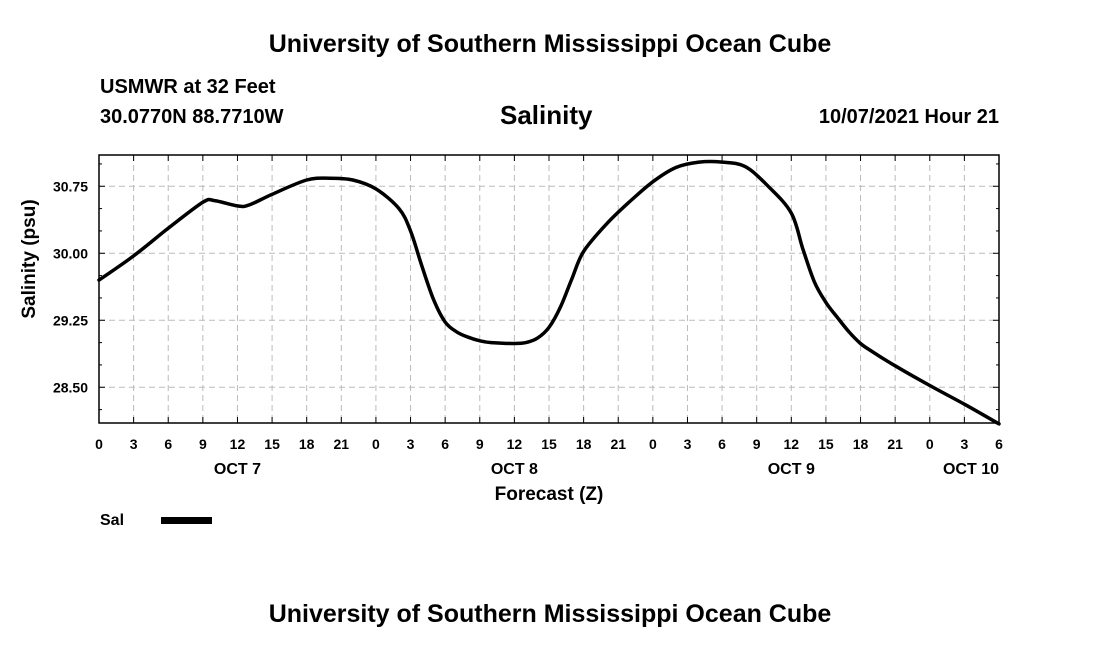 This screenshot has width=1100, height=650. What do you see at coordinates (192, 117) in the screenshot?
I see `coordinates-label: 30.0770N 88.7710W` at bounding box center [192, 117].